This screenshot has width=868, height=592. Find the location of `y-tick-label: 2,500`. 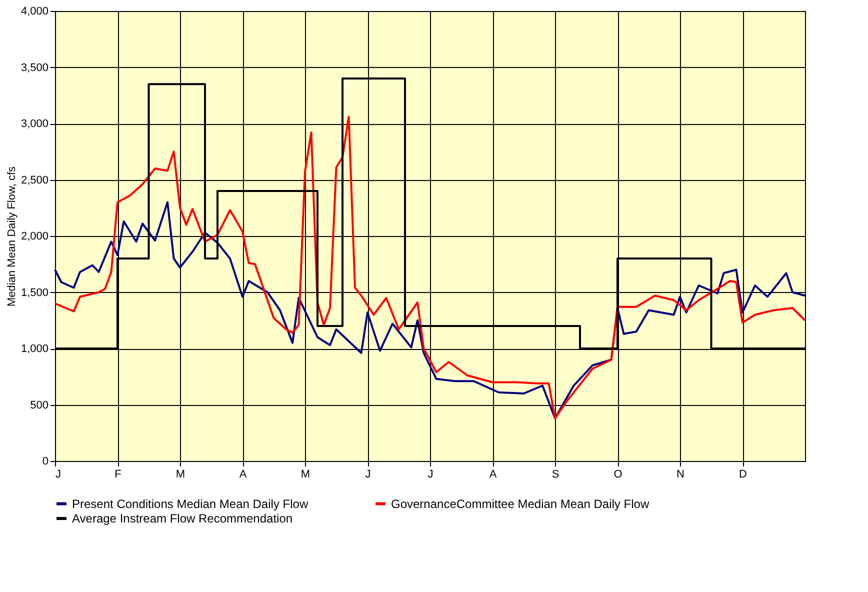

y-tick-label: 2,500 is located at coordinates (34, 180).